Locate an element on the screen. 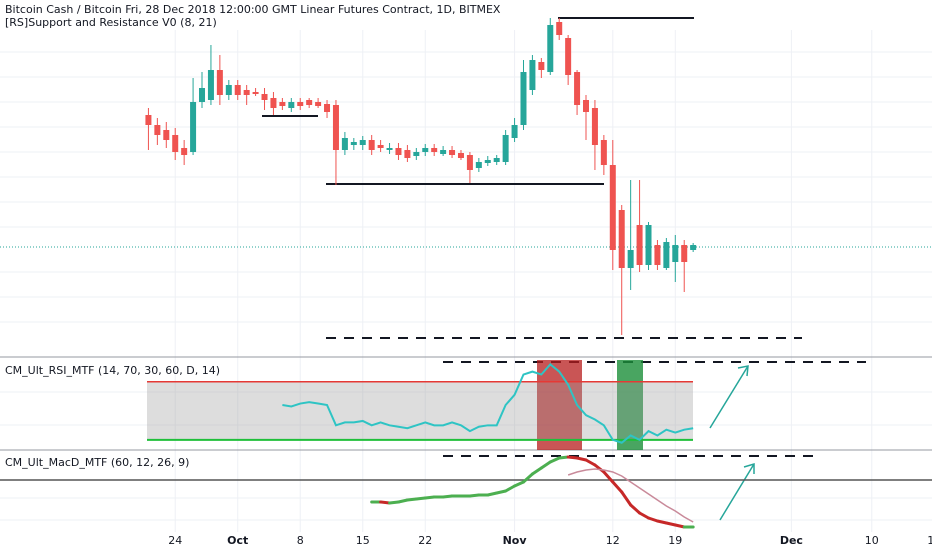 The image size is (932, 550). rsi-overbought-highlight is located at coordinates (559, 405).